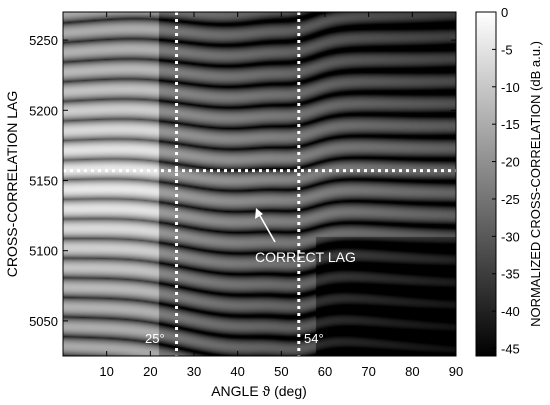  I want to click on y-tick-label: 5100, so click(43, 251).